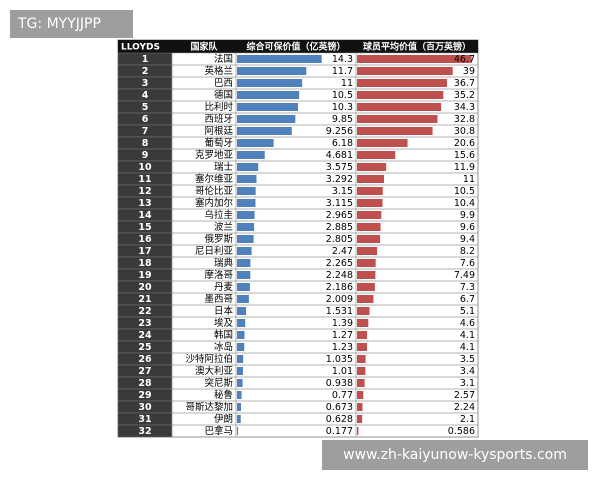  What do you see at coordinates (223, 95) in the screenshot?
I see `country: 德国` at bounding box center [223, 95].